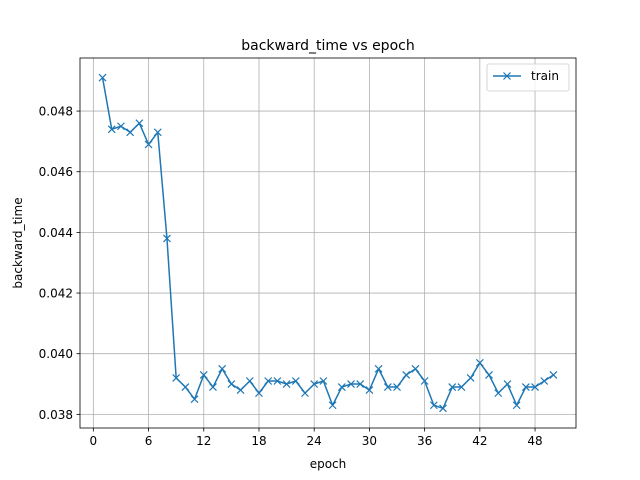 The width and height of the screenshot is (640, 480). What do you see at coordinates (369, 441) in the screenshot?
I see `x-tick-label: 30` at bounding box center [369, 441].